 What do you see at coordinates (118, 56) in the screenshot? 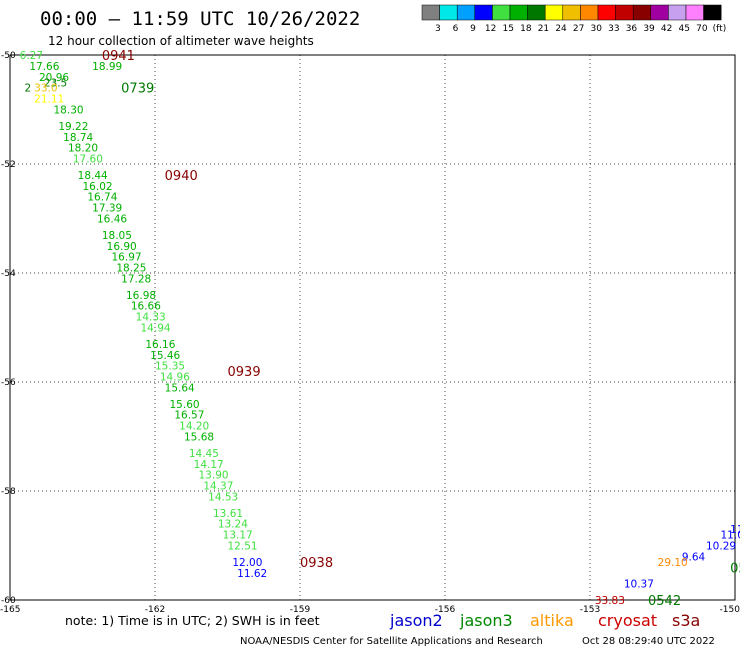
I see `pass-time-label: 0941` at bounding box center [118, 56].